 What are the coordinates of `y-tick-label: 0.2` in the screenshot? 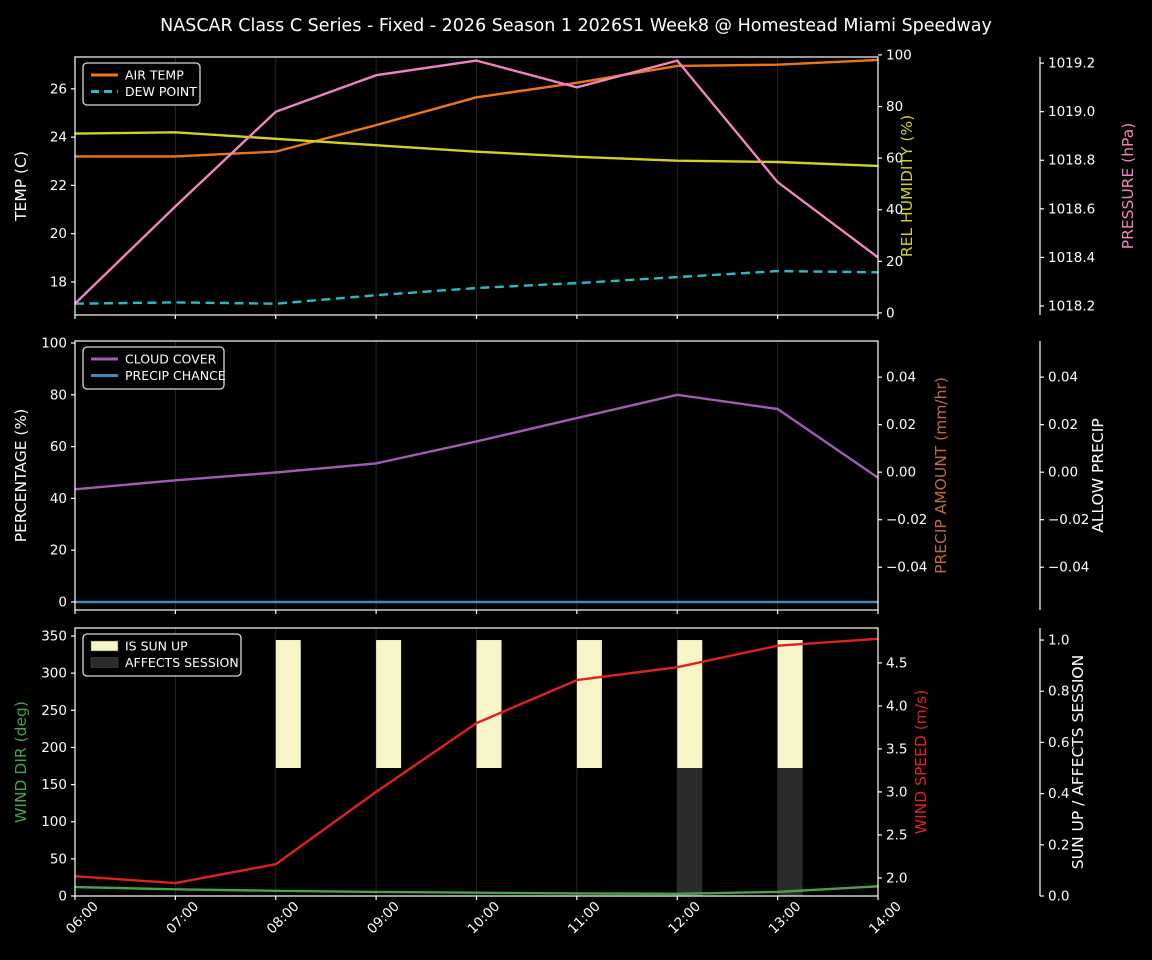 It's located at (1058, 845).